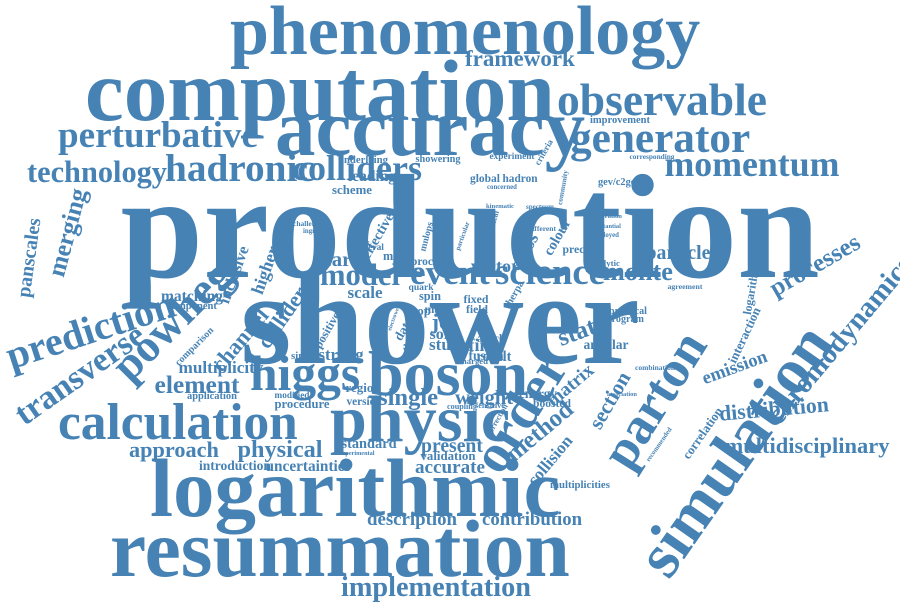  Describe the element at coordinates (305, 373) in the screenshot. I see `word-higgs: higgs` at that location.